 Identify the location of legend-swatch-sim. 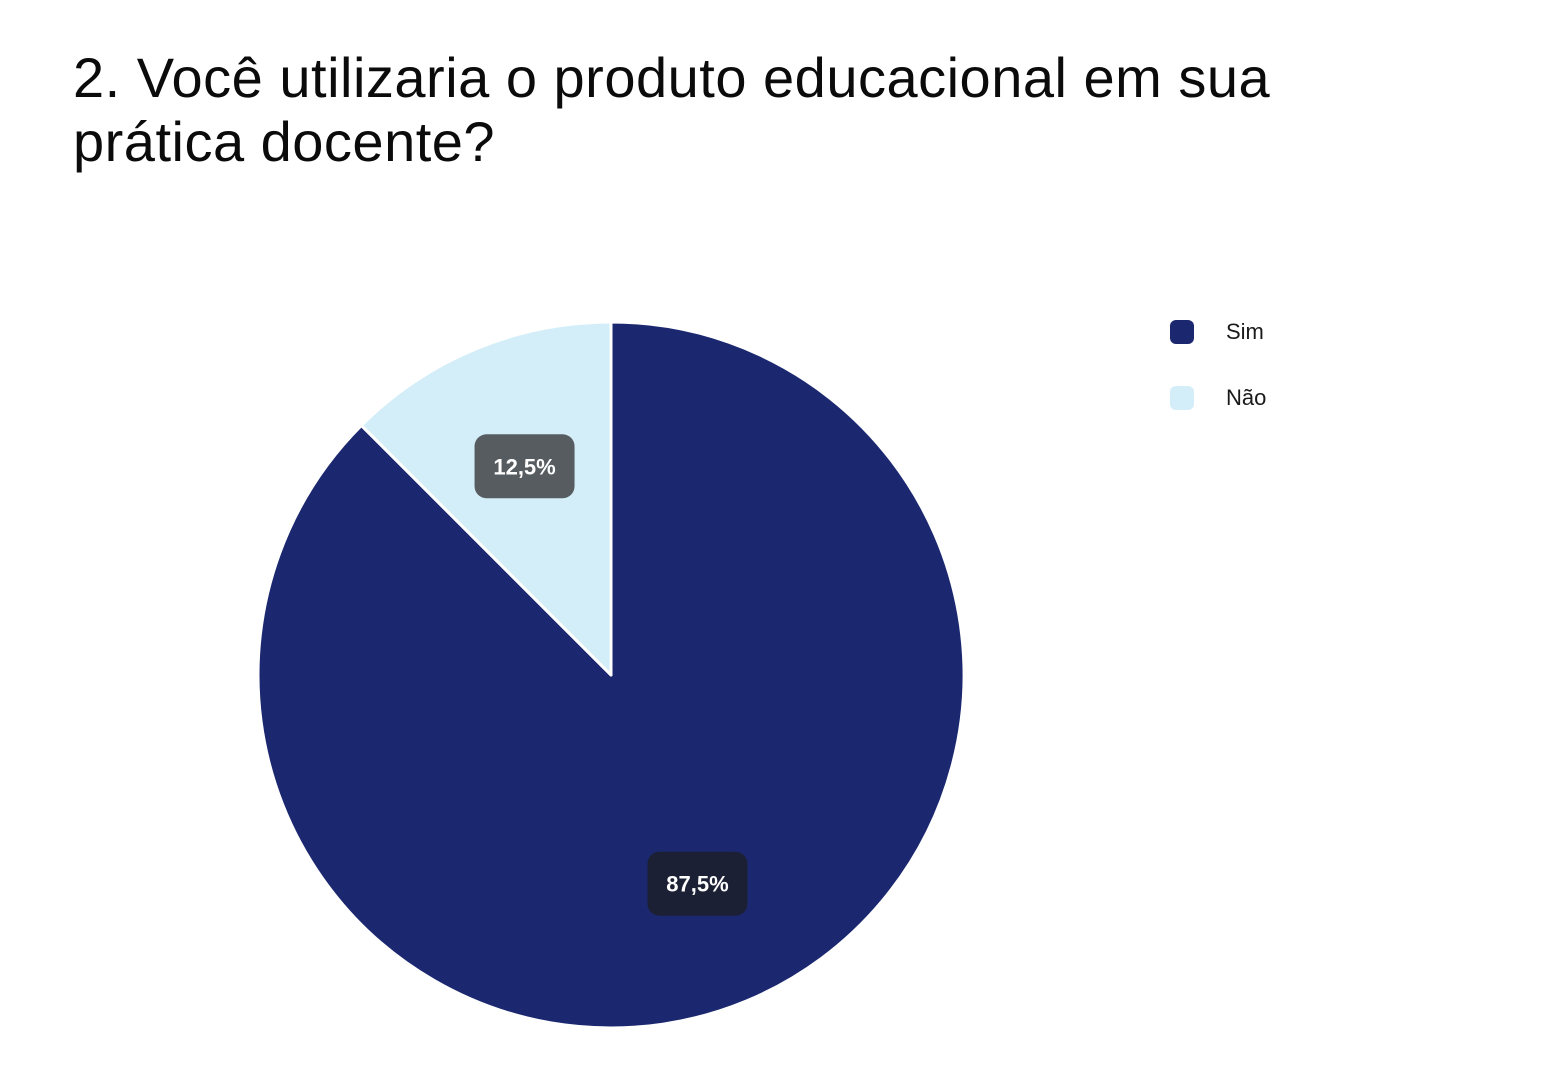
(1182, 332).